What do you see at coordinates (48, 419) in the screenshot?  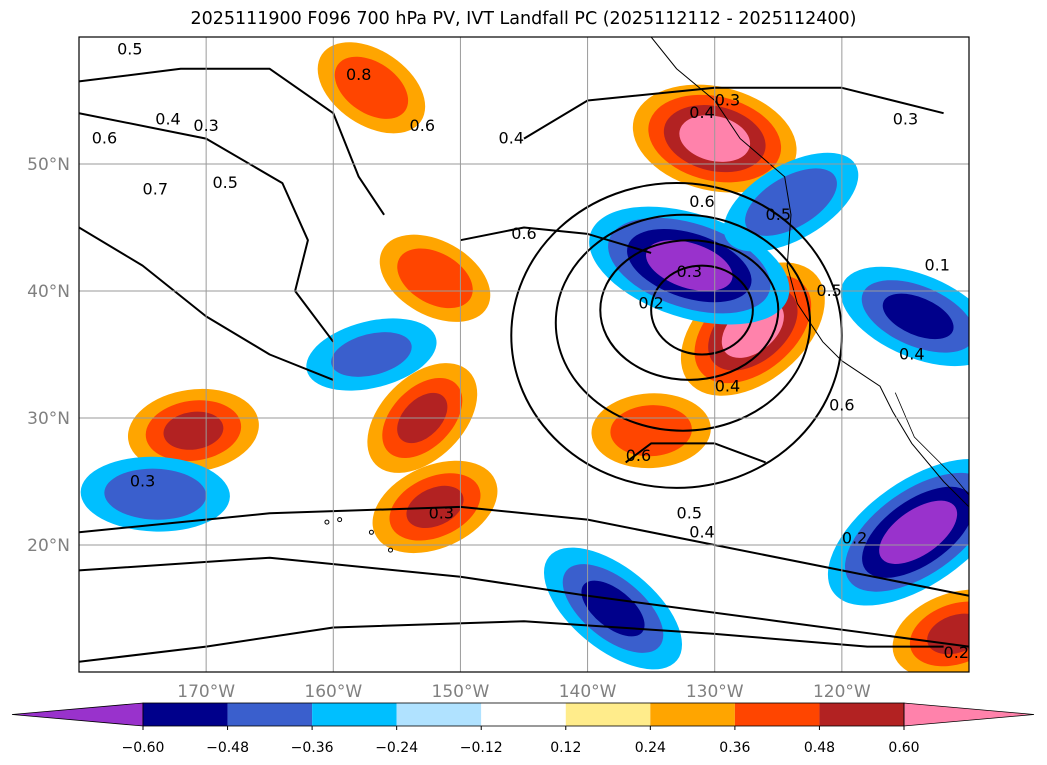 I see `lat-tick-label: 30°N` at bounding box center [48, 419].